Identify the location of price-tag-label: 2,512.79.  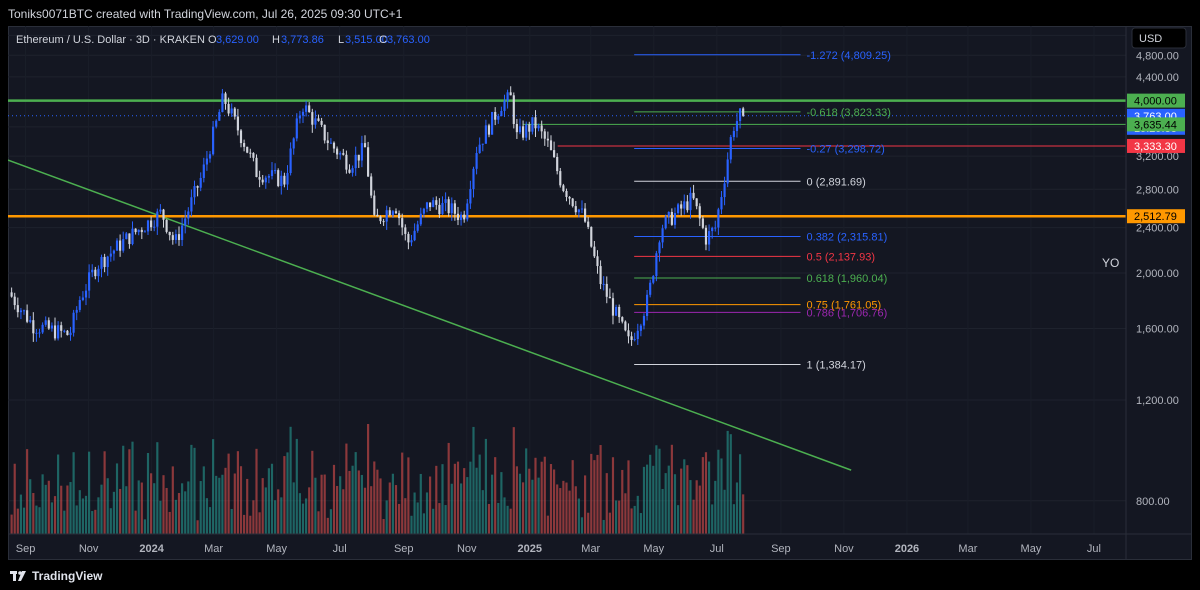
(1155, 217).